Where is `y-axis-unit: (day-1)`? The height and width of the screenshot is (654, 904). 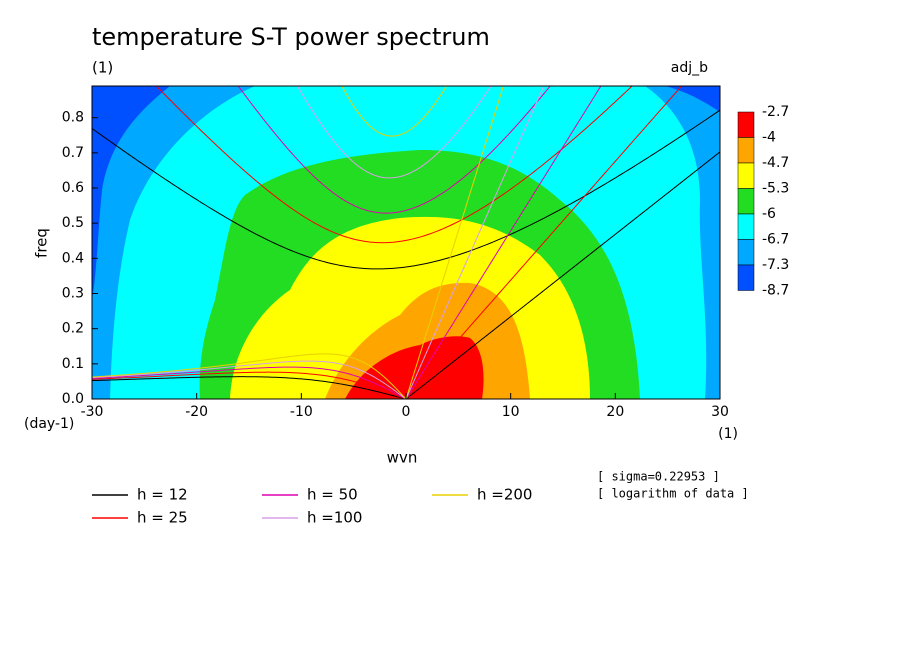 y-axis-unit: (day-1) is located at coordinates (49, 424).